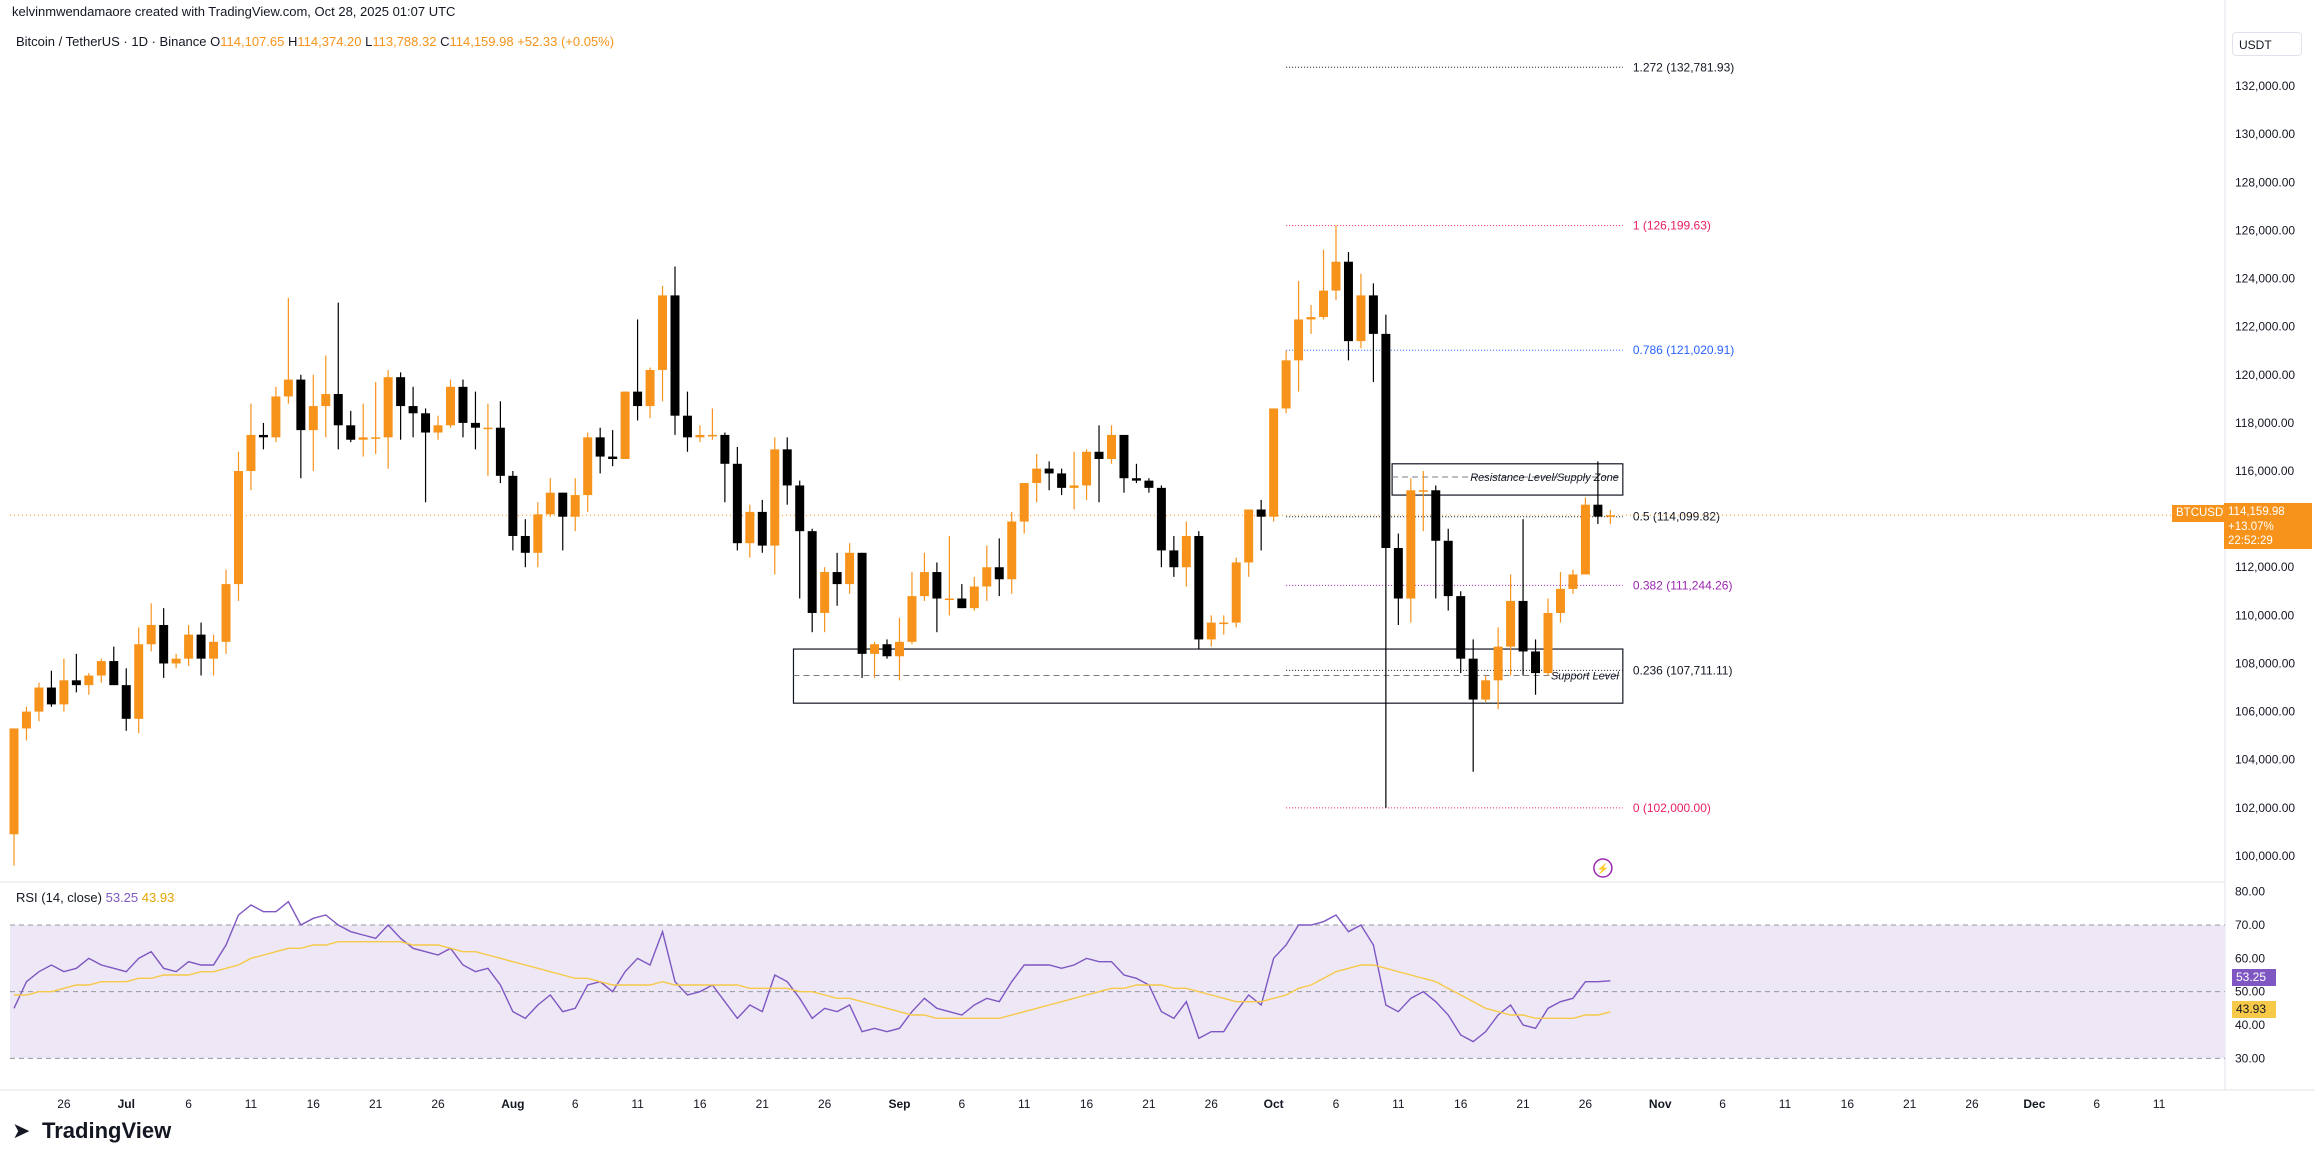  Describe the element at coordinates (2265, 856) in the screenshot. I see `y-tick-label: 100,000.00` at that location.